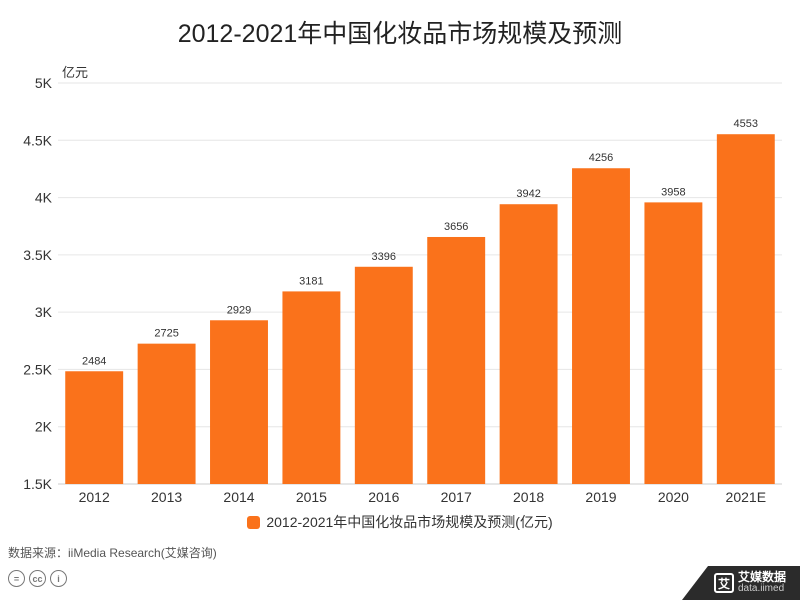  Describe the element at coordinates (383, 375) in the screenshot. I see `bar-2016` at that location.